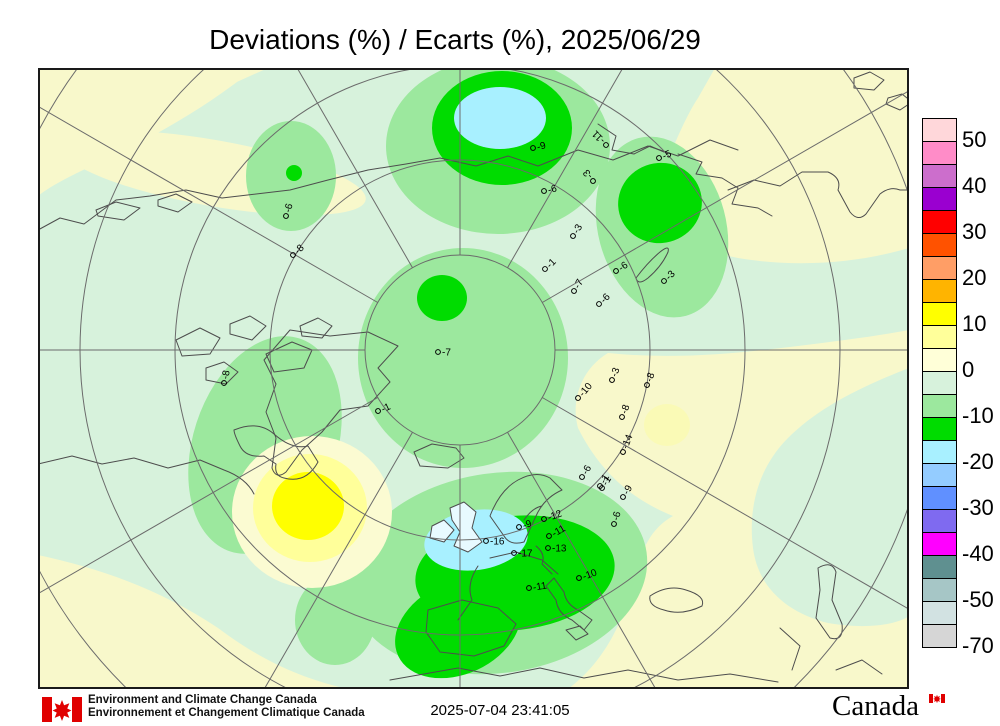 The image size is (1000, 726). What do you see at coordinates (540, 586) in the screenshot?
I see `svg-text: -11` at bounding box center [540, 586].